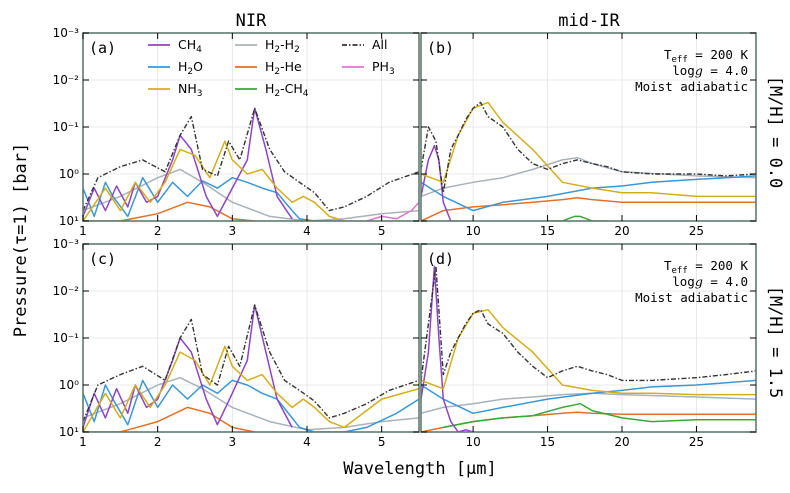 The height and width of the screenshot is (493, 790). I want to click on series-ph3, so click(392, 211).